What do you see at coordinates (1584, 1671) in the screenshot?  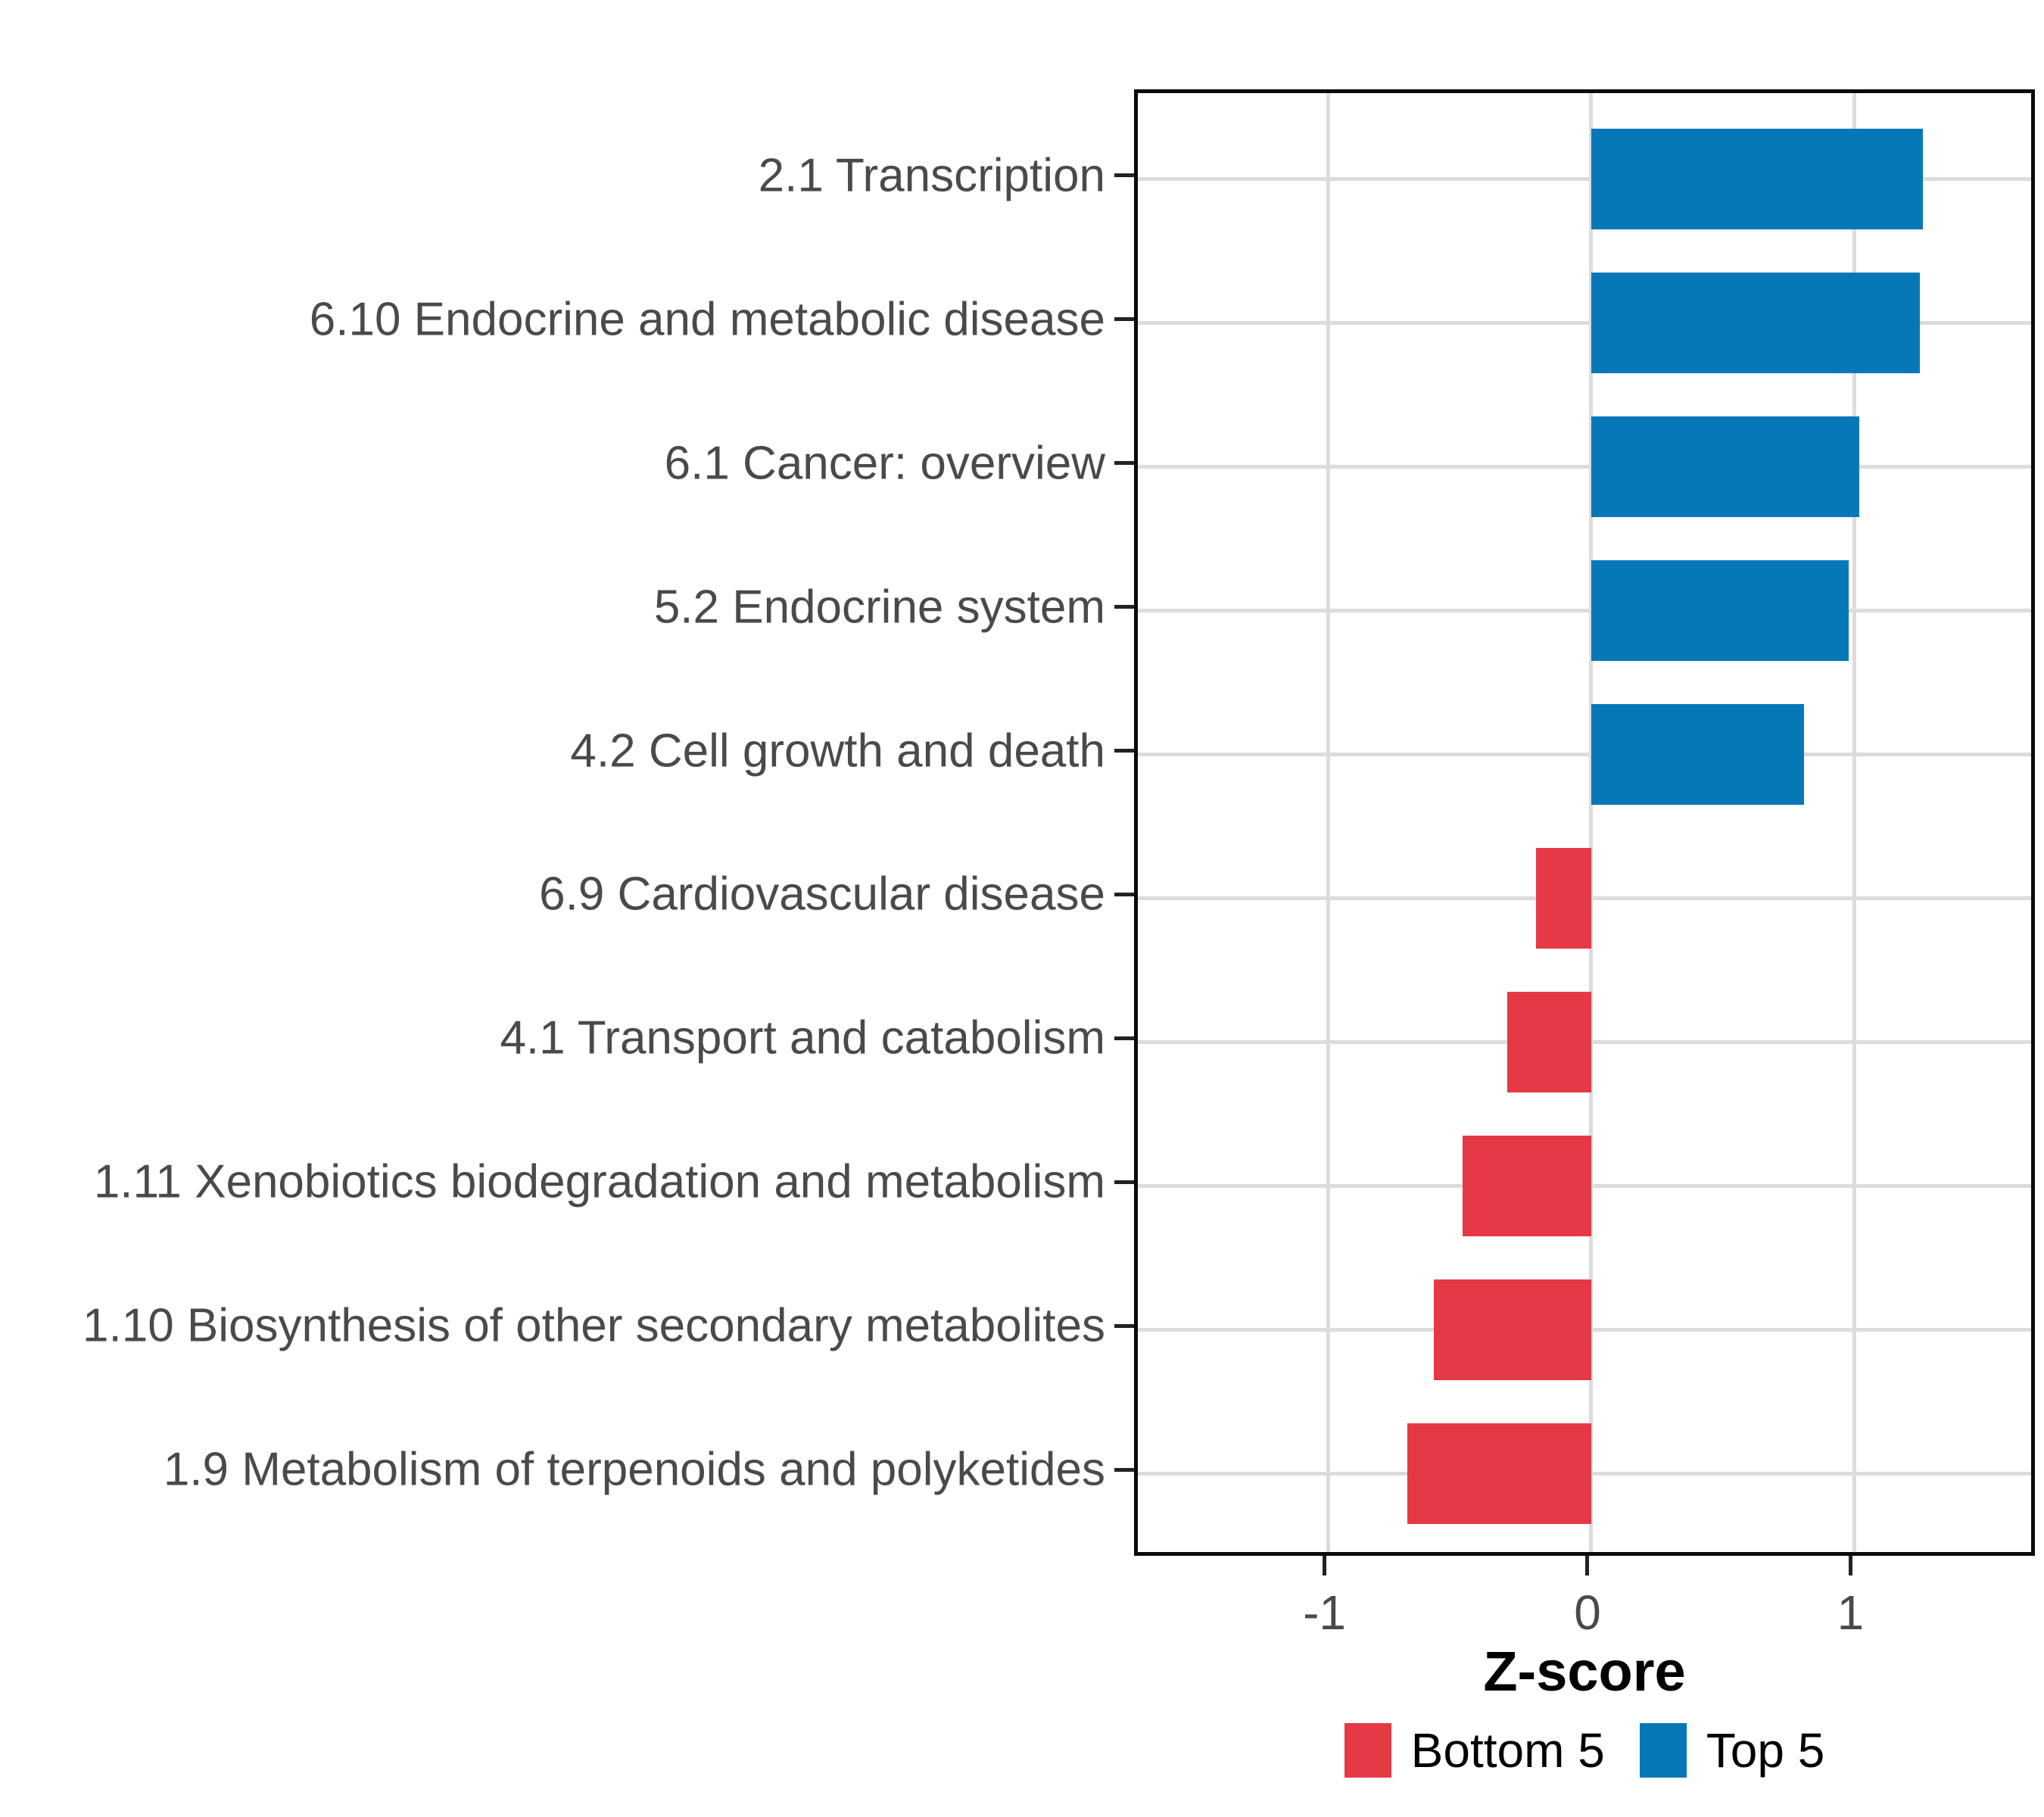 I see `x-axis-title: Z-score` at bounding box center [1584, 1671].